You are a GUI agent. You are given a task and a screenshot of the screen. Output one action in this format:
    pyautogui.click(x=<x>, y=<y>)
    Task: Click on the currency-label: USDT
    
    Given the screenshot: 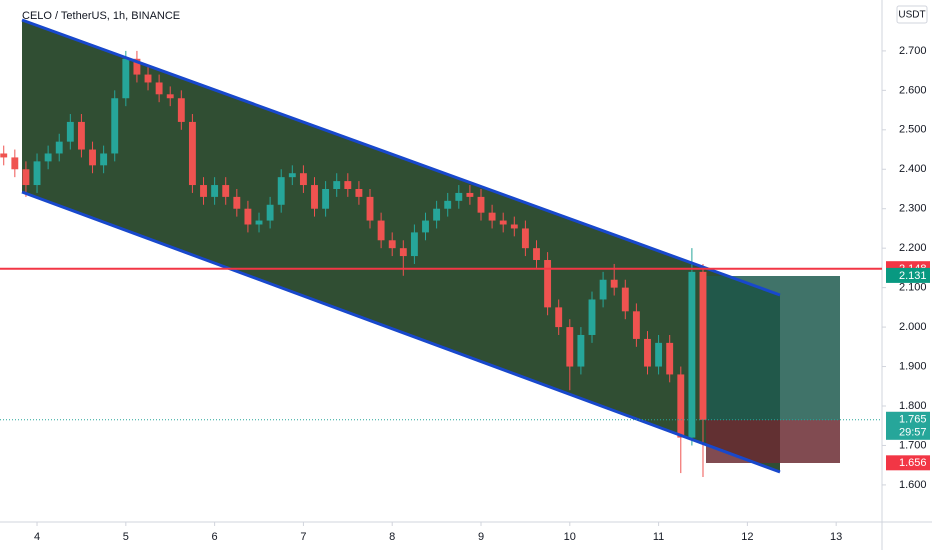 What is the action you would take?
    pyautogui.click(x=911, y=15)
    